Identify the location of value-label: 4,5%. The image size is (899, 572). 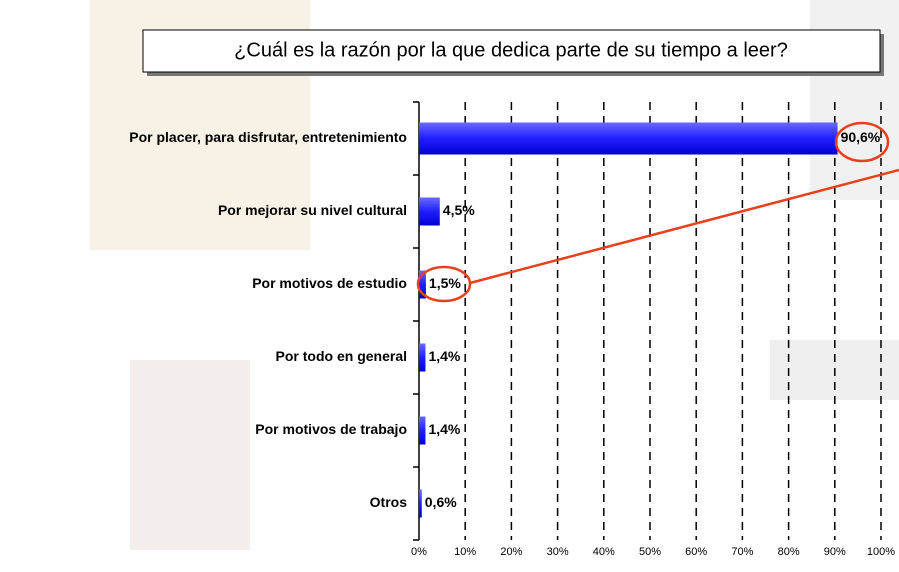
(459, 210).